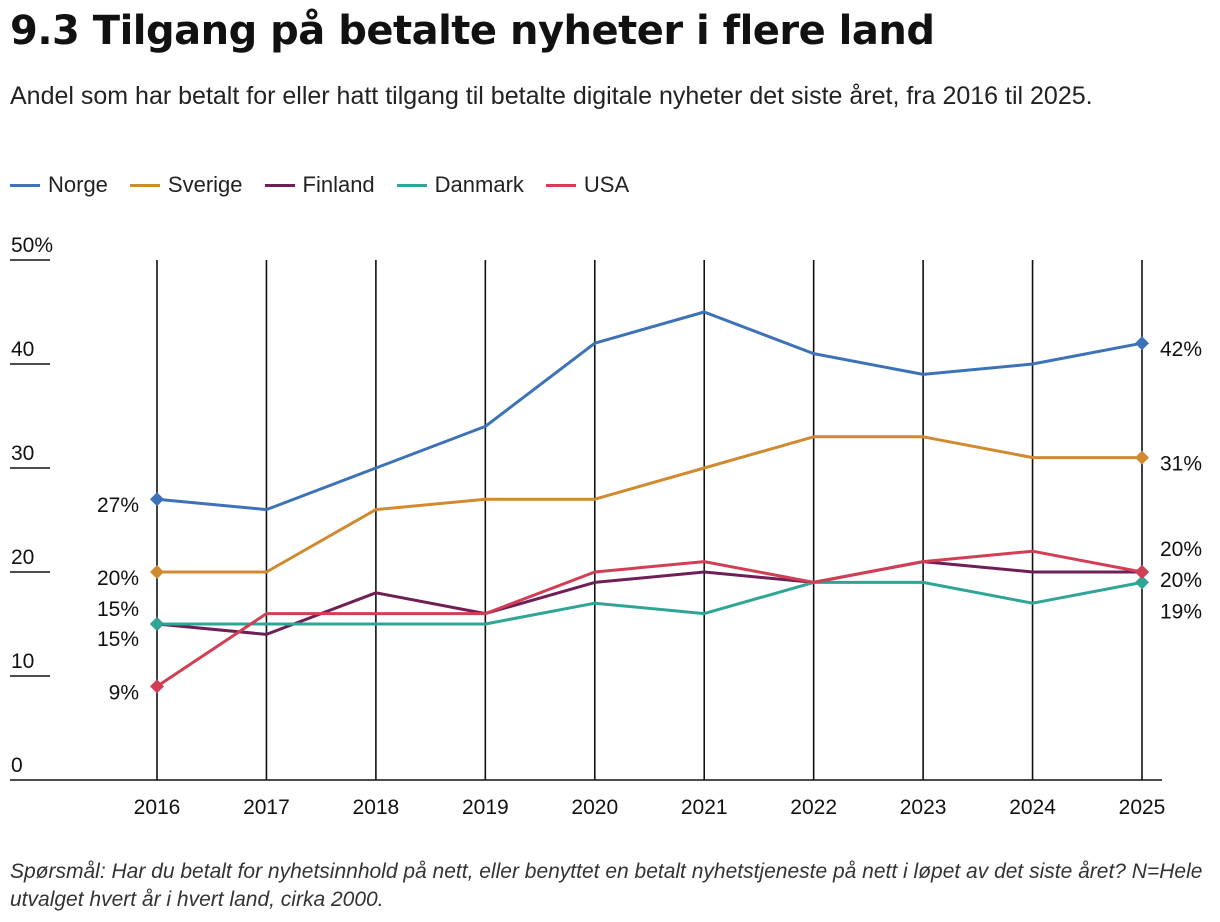 The image size is (1220, 922). What do you see at coordinates (650, 603) in the screenshot?
I see `series-line-danmark` at bounding box center [650, 603].